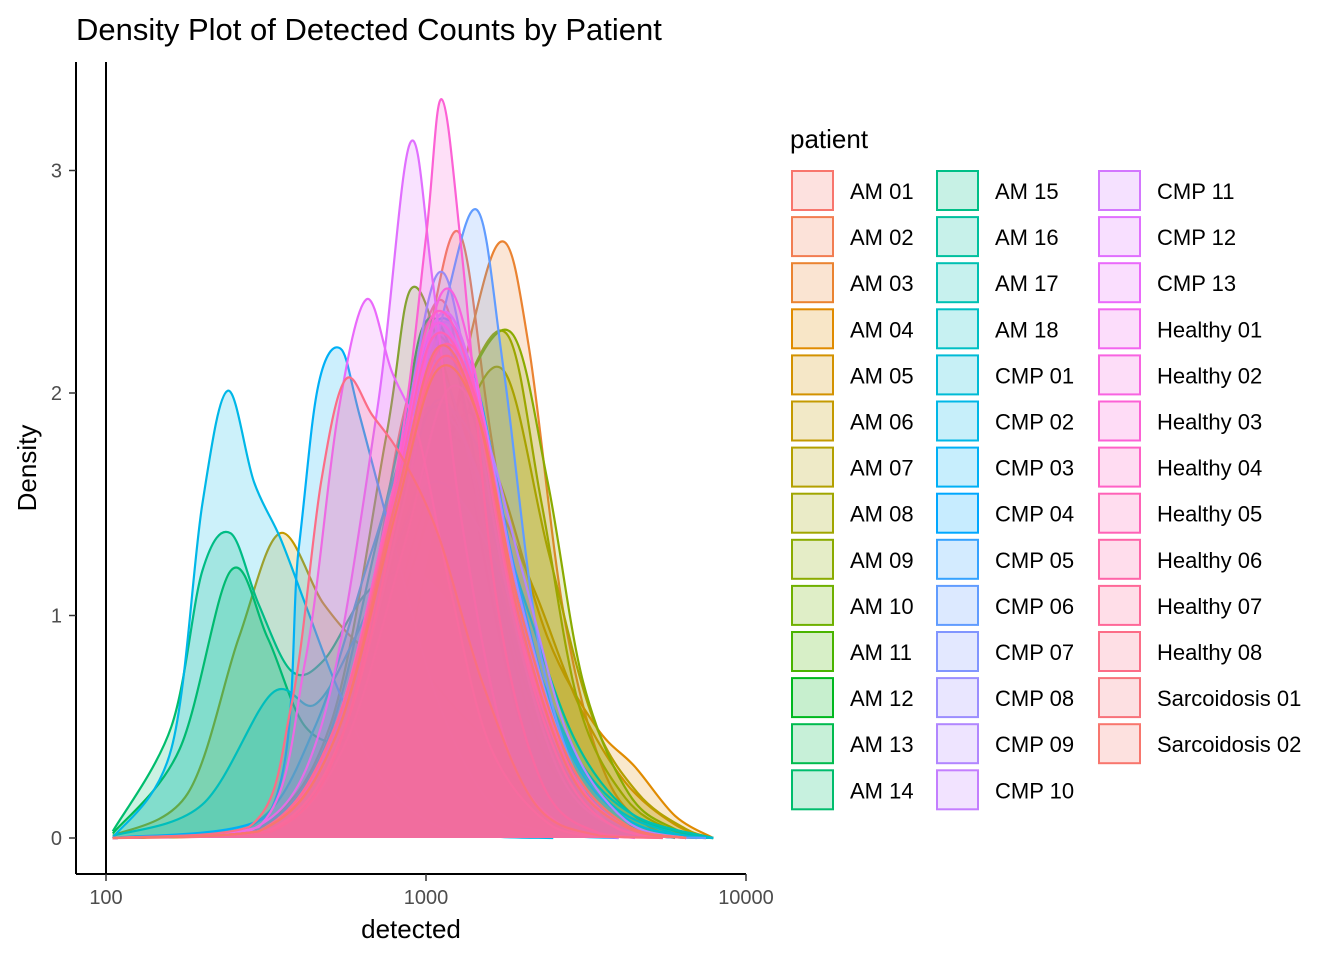 This screenshot has height=960, width=1344. Describe the element at coordinates (1027, 329) in the screenshot. I see `legend-label: AM 18` at that location.